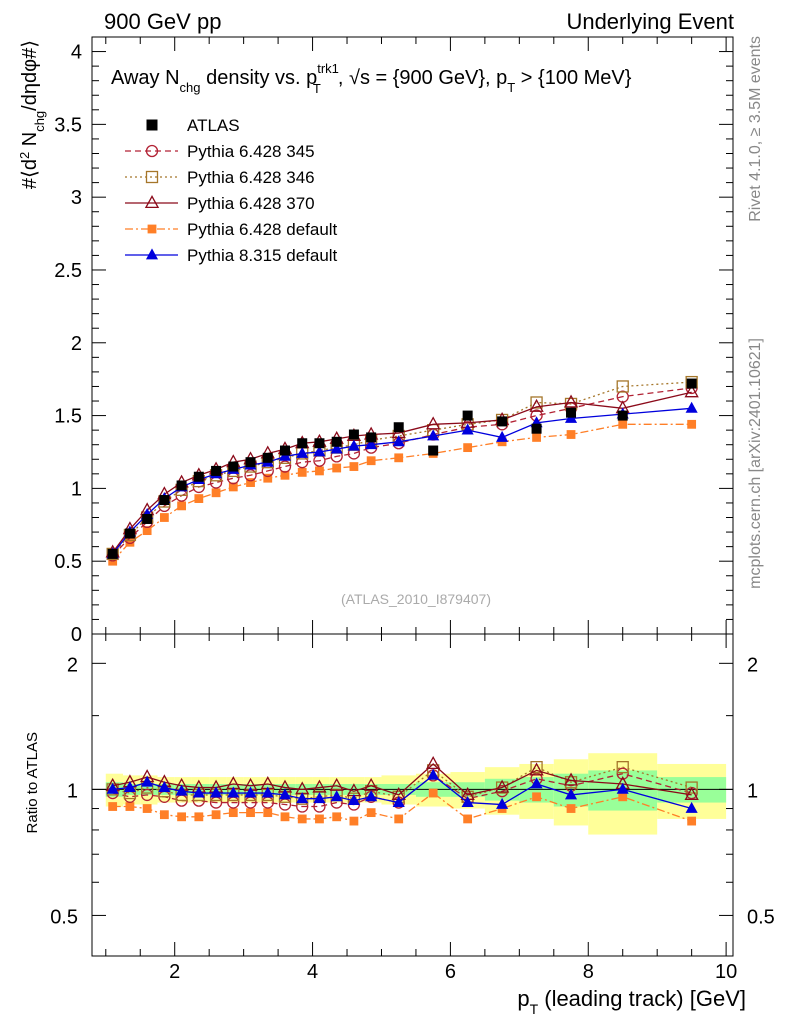 The image size is (786, 1029). I want to click on main-ytick-label: 0.5, so click(68, 562).